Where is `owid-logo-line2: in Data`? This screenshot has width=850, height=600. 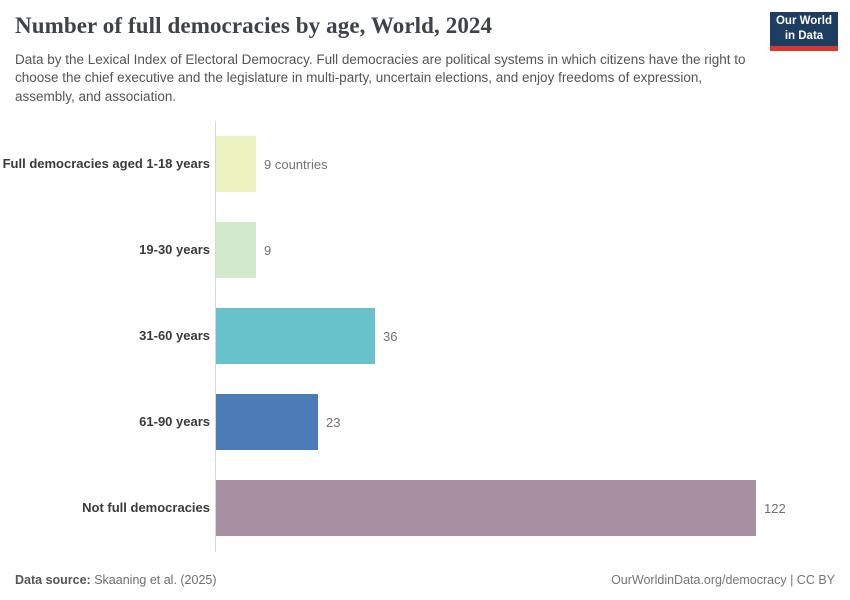
owid-logo-line2: in Data is located at coordinates (804, 36).